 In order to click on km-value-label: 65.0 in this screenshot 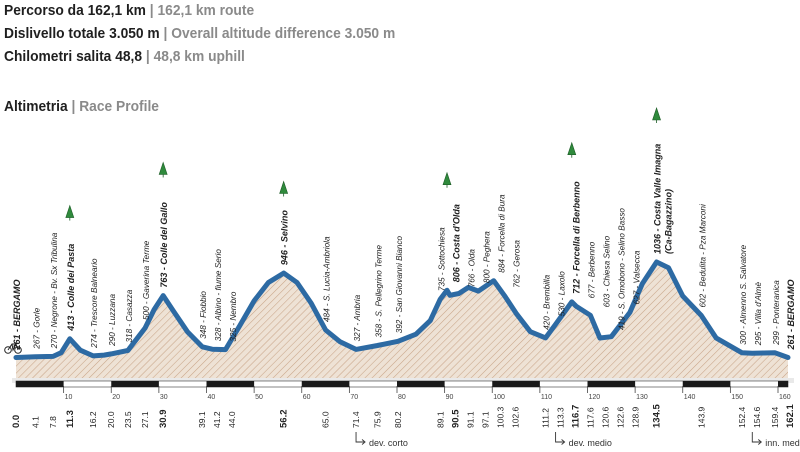, I will do `click(326, 419)`.